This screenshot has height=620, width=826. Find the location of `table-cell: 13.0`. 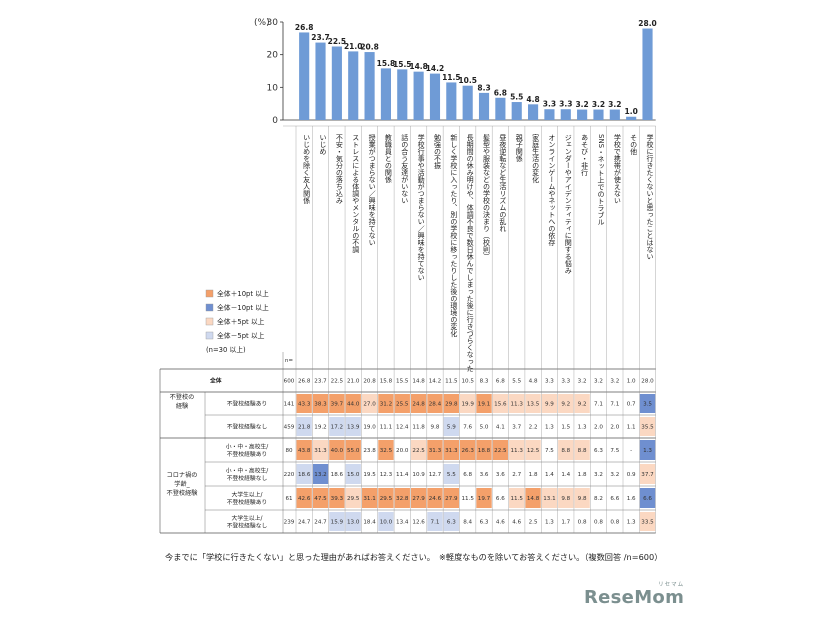

table-cell: 13.0 is located at coordinates (353, 523).